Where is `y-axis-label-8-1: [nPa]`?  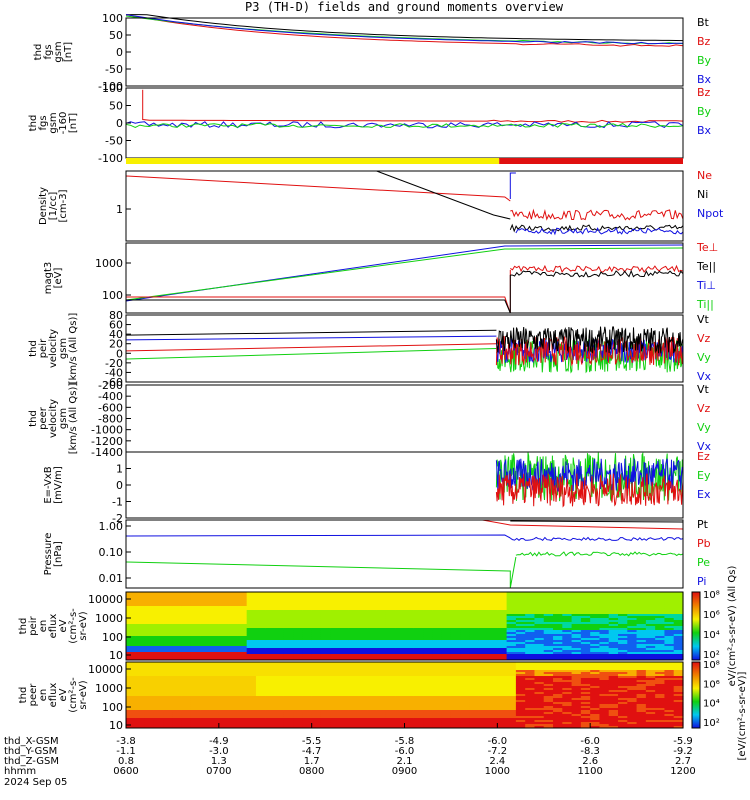 y-axis-label-8-1: [nPa] is located at coordinates (58, 554).